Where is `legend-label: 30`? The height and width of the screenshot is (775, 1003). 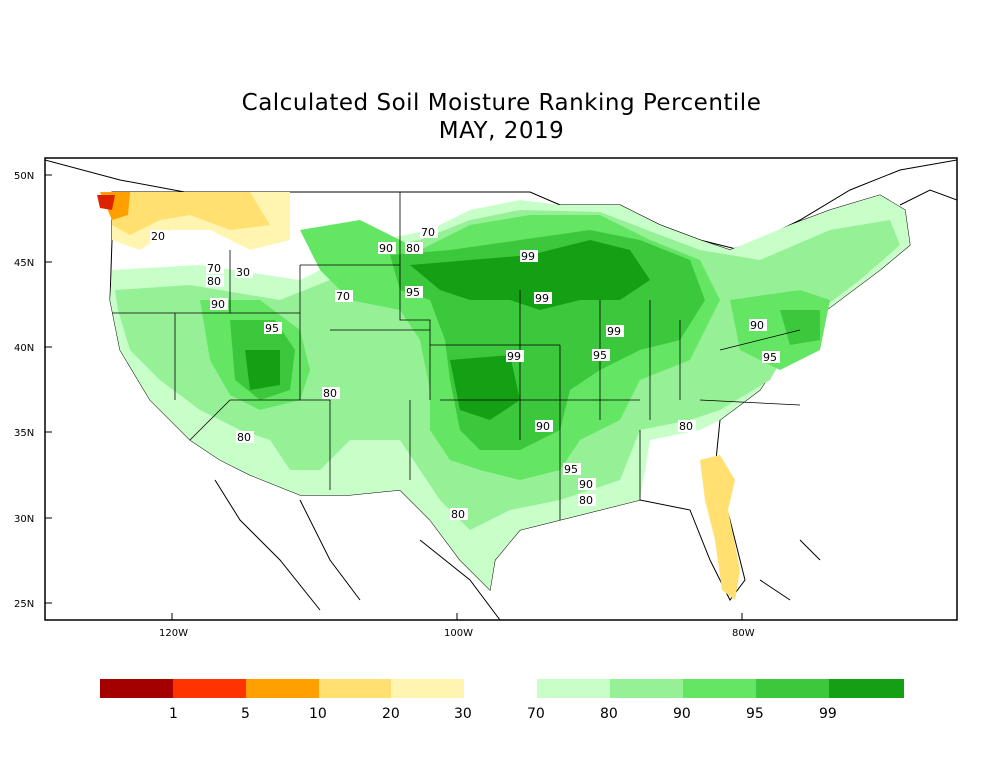 legend-label: 30 is located at coordinates (463, 714).